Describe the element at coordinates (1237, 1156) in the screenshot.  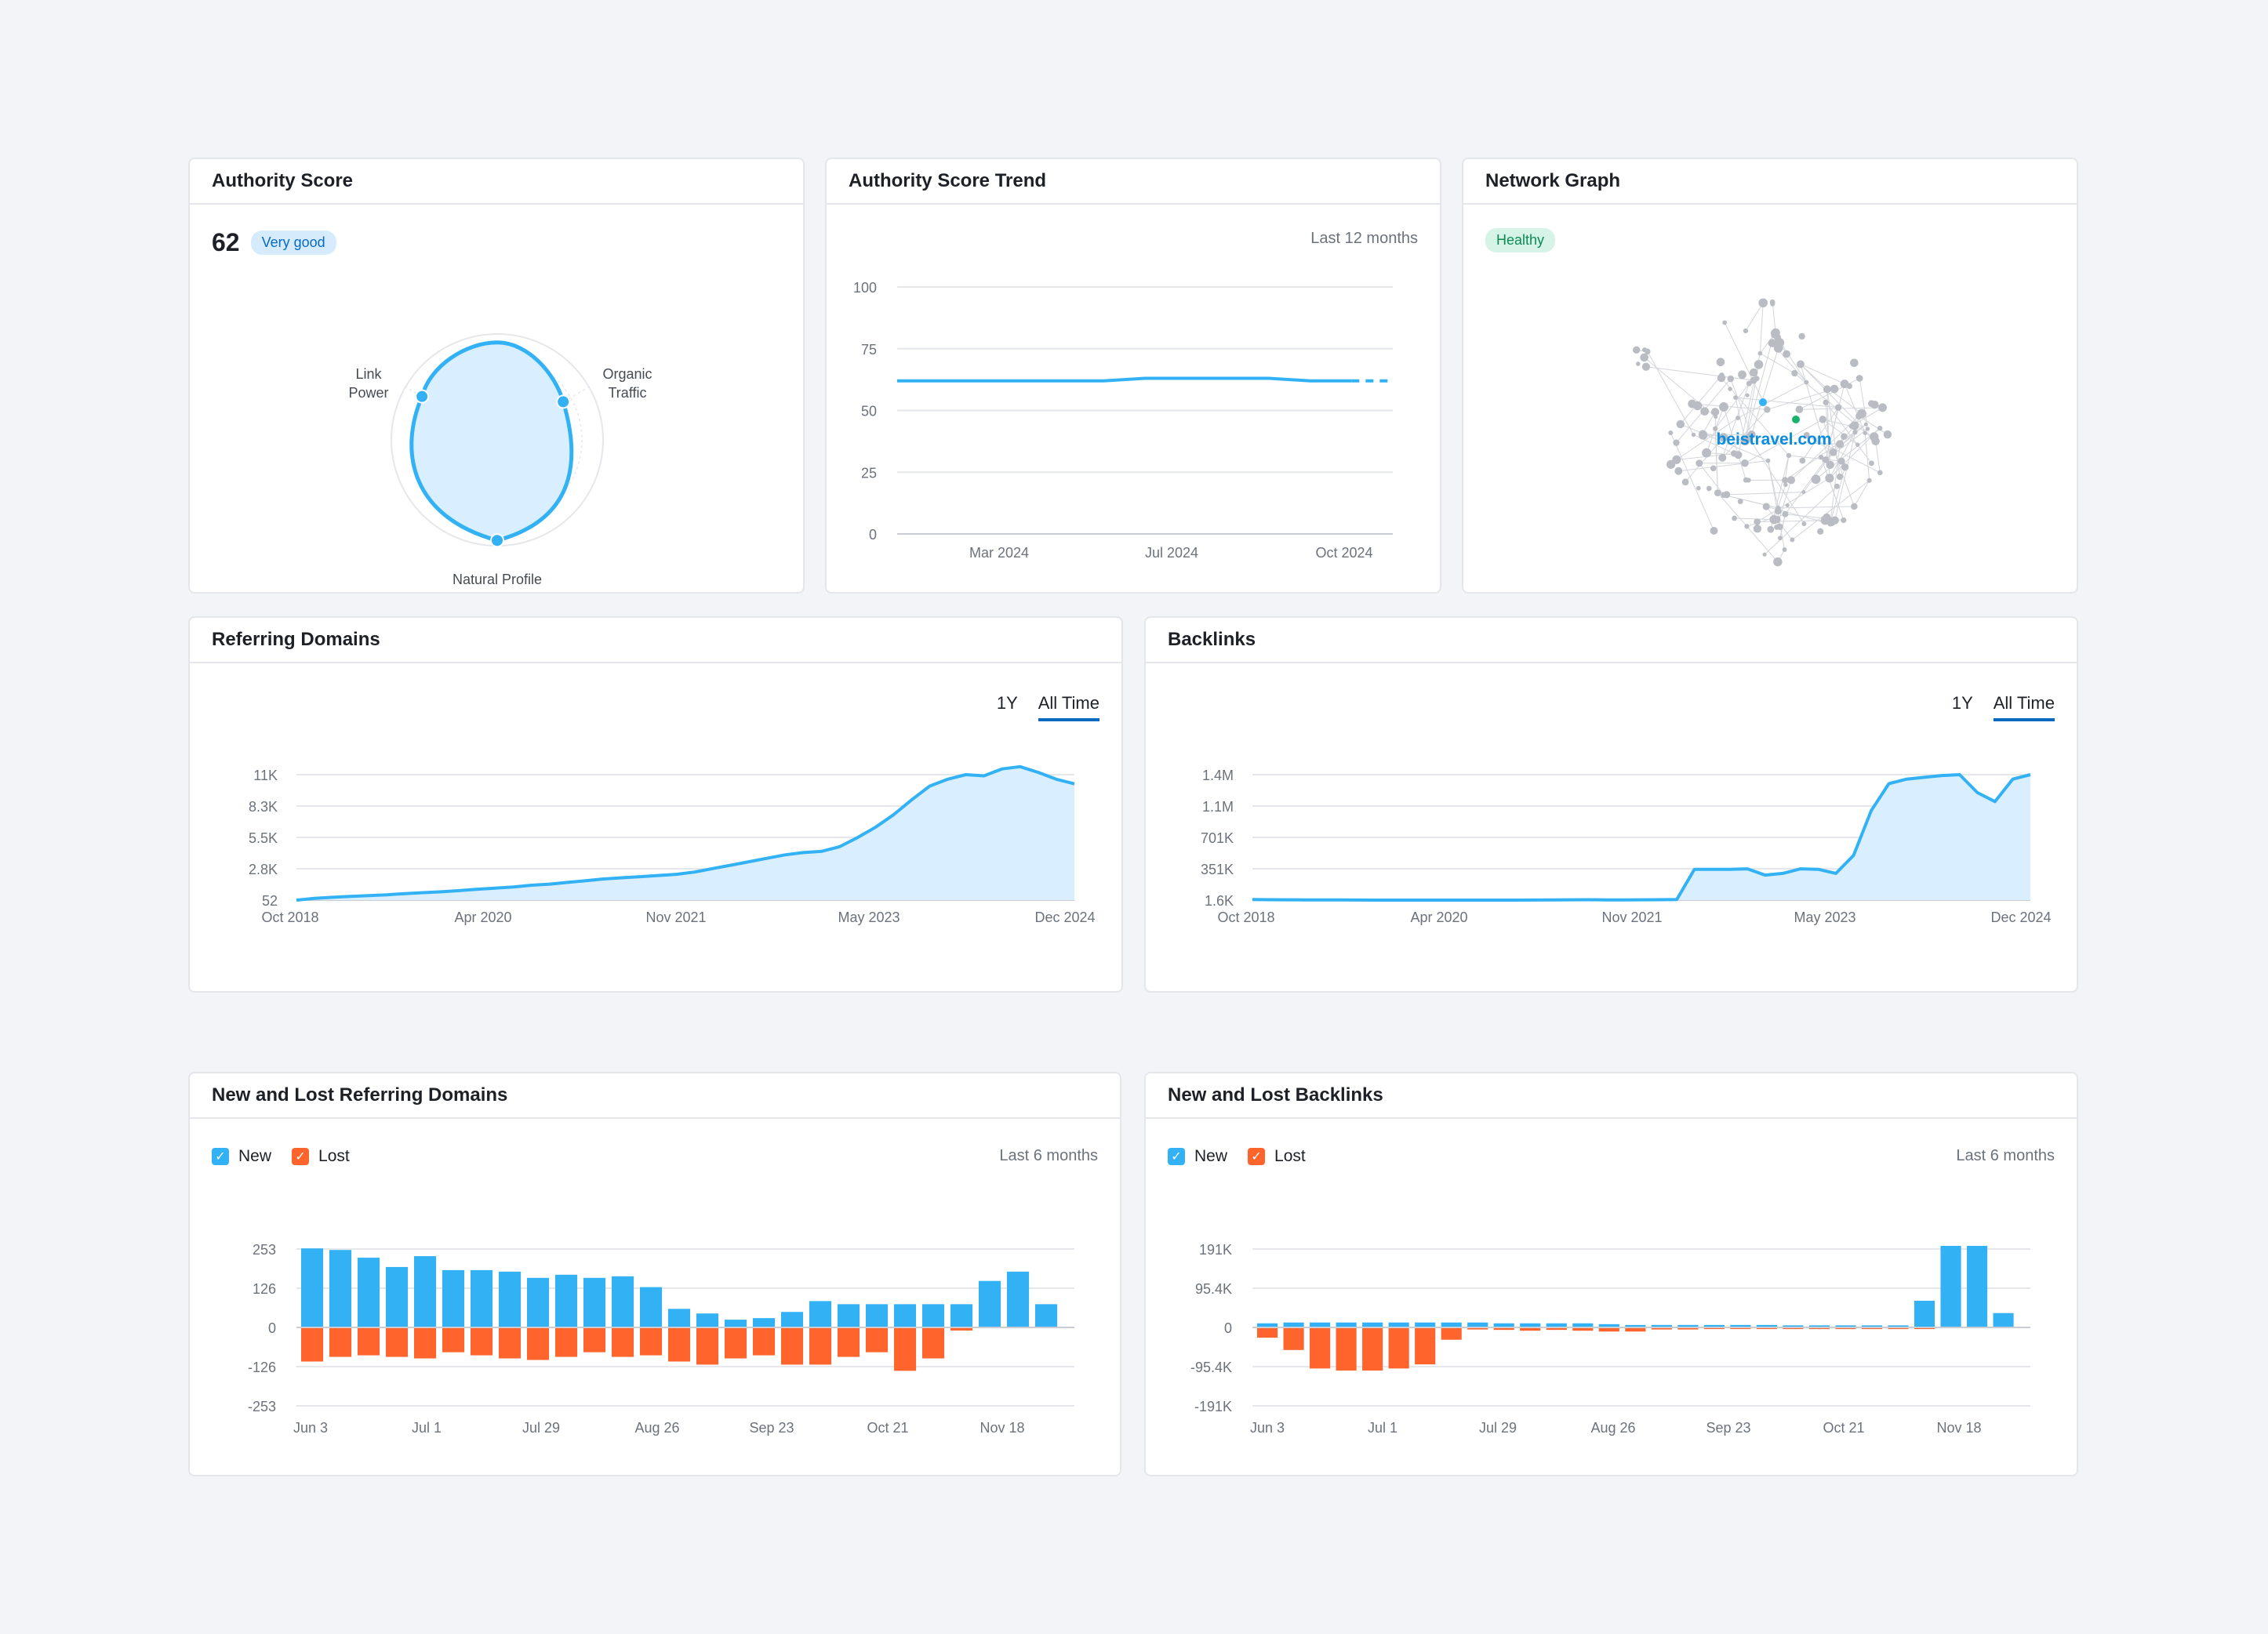
I see `chart-legend: ✓ New ✓ Lost` at that location.